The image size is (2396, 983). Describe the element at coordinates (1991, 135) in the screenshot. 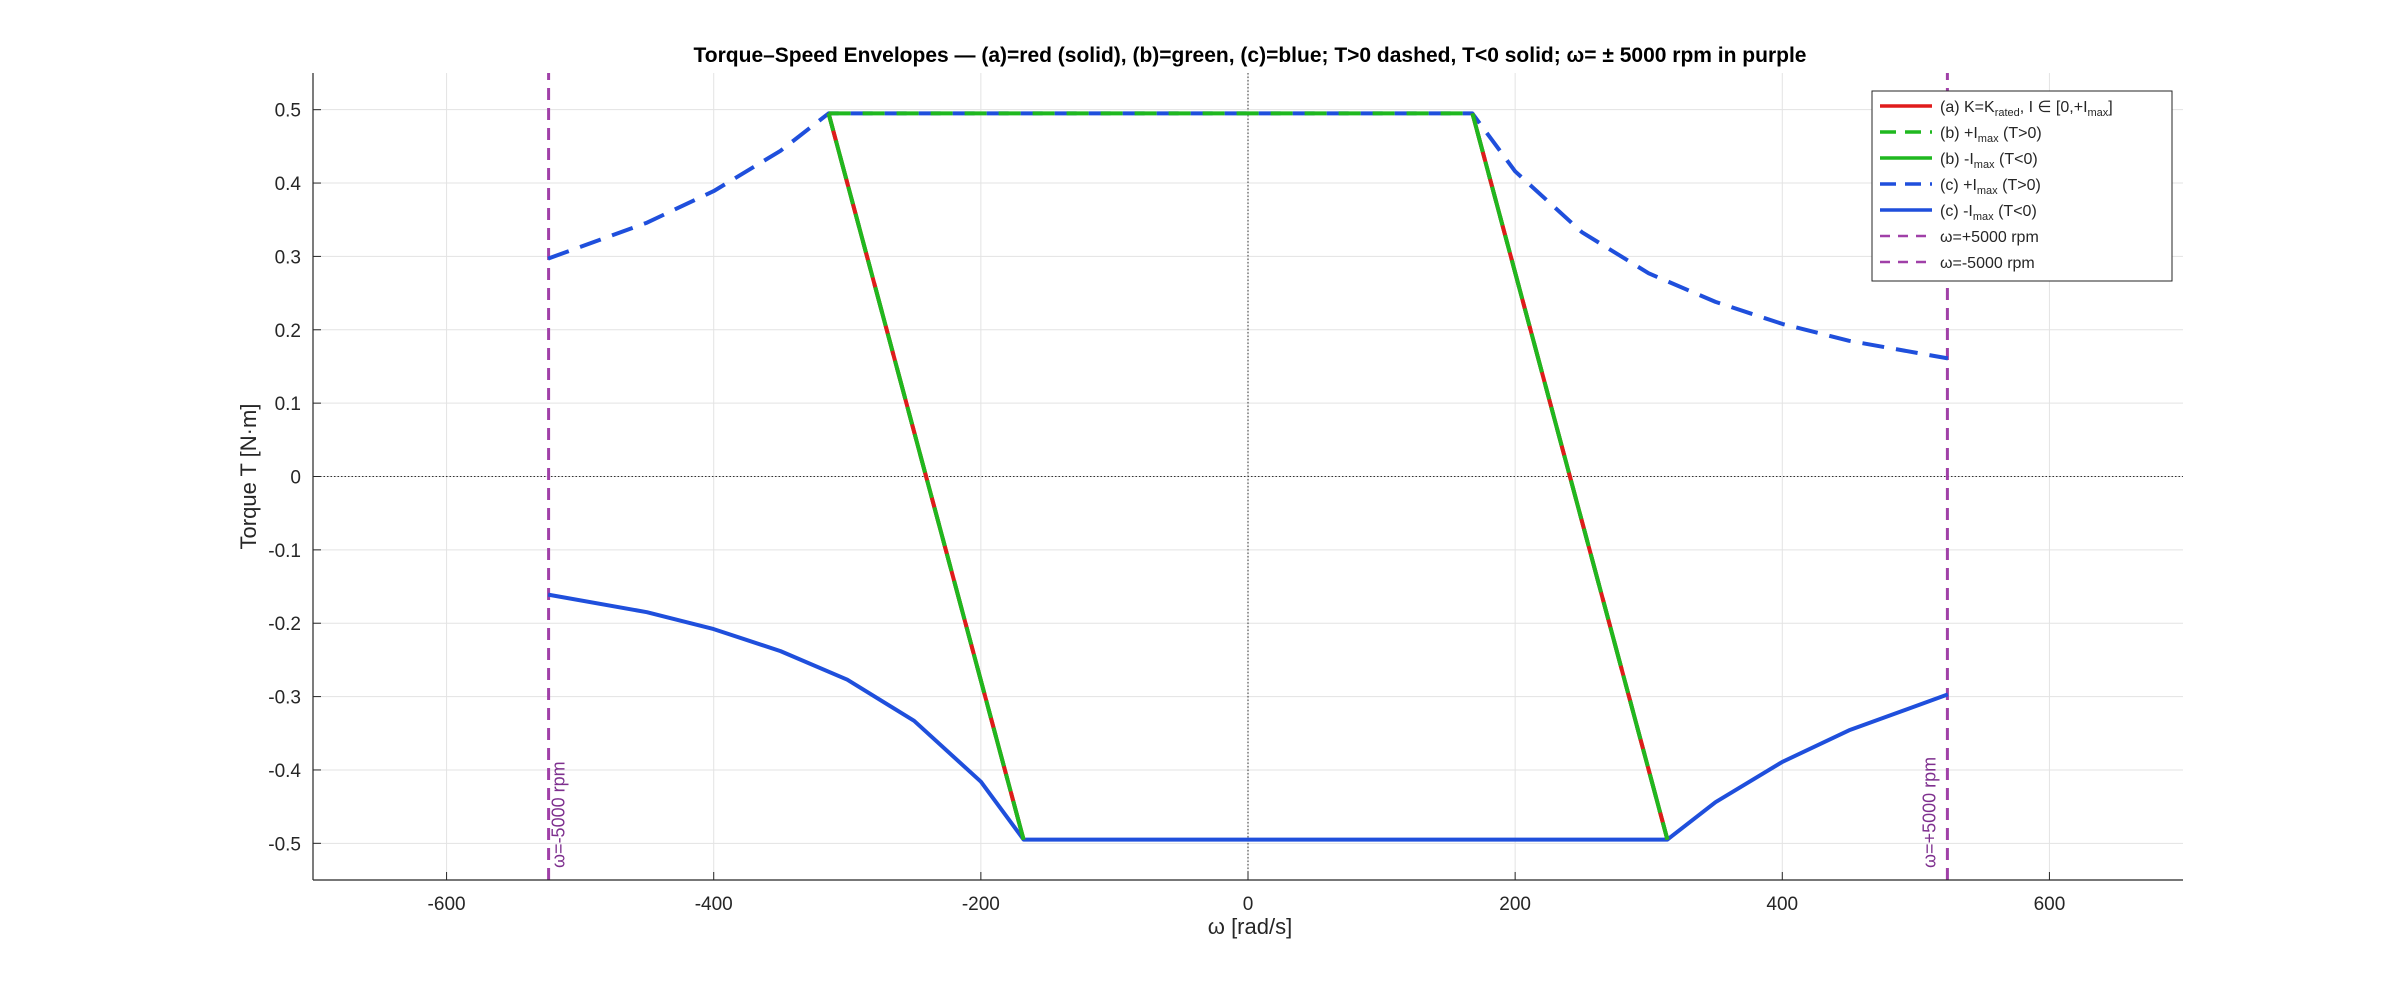

I see `legend-entry-label: (b) +Imax (T>0)` at that location.